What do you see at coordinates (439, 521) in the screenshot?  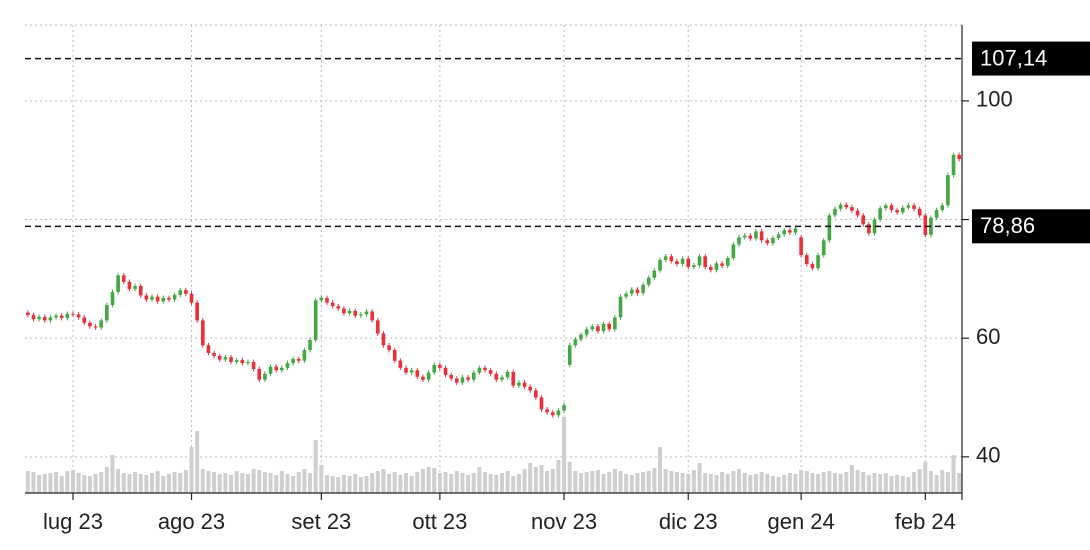 I see `x-tick-label: ott 23` at bounding box center [439, 521].